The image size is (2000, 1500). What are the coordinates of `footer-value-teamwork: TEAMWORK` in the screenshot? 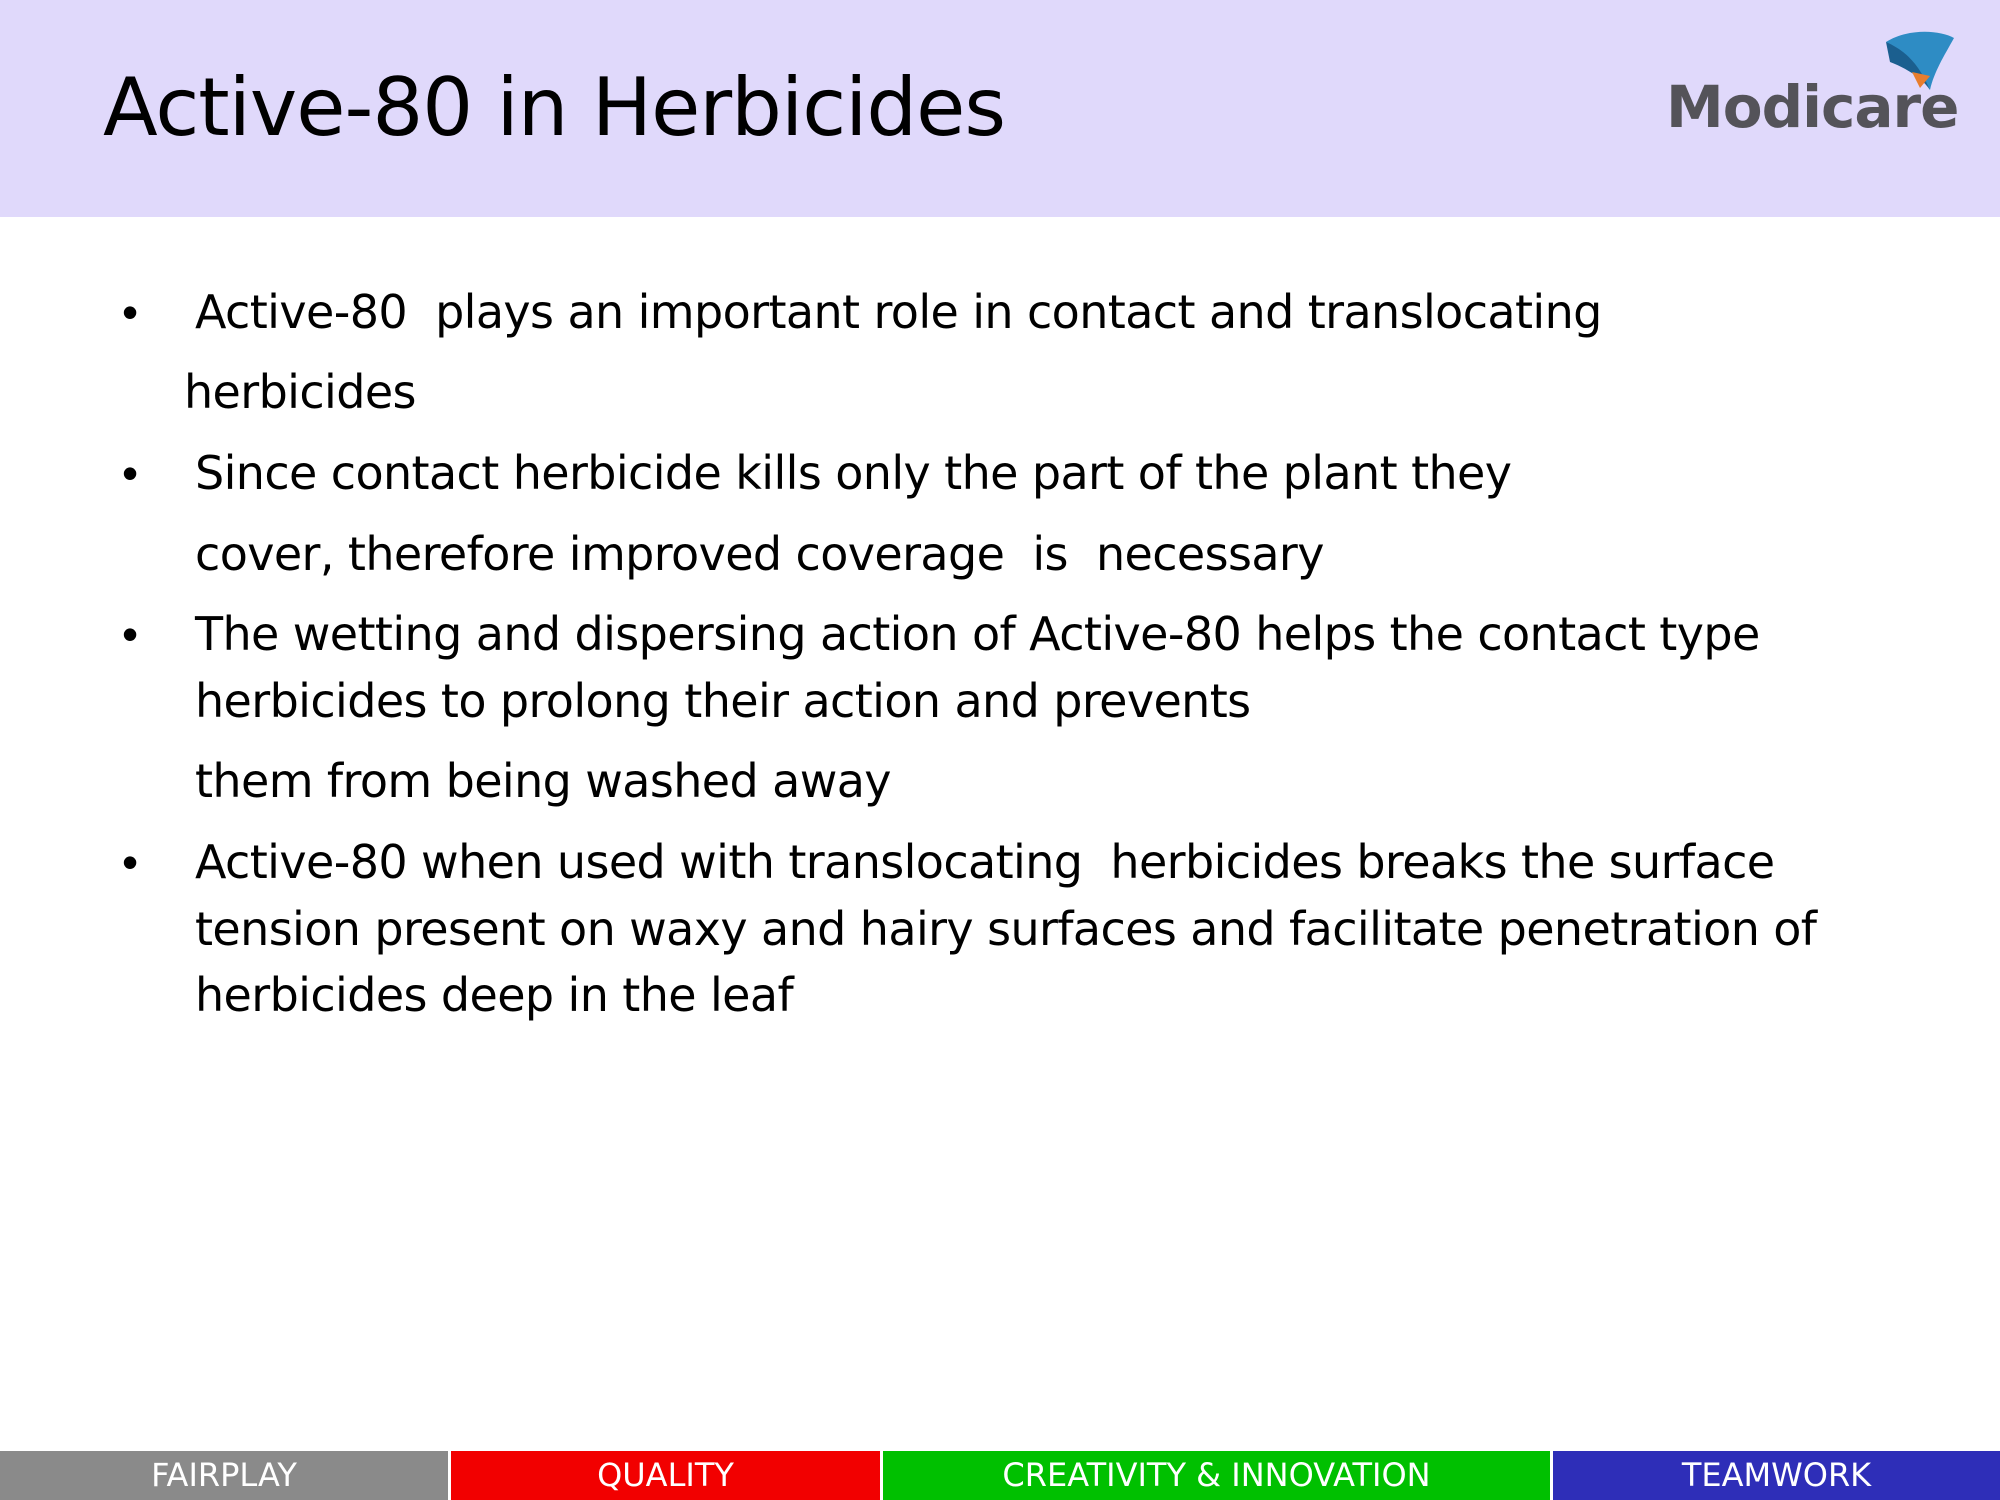 It's located at (1776, 1475).